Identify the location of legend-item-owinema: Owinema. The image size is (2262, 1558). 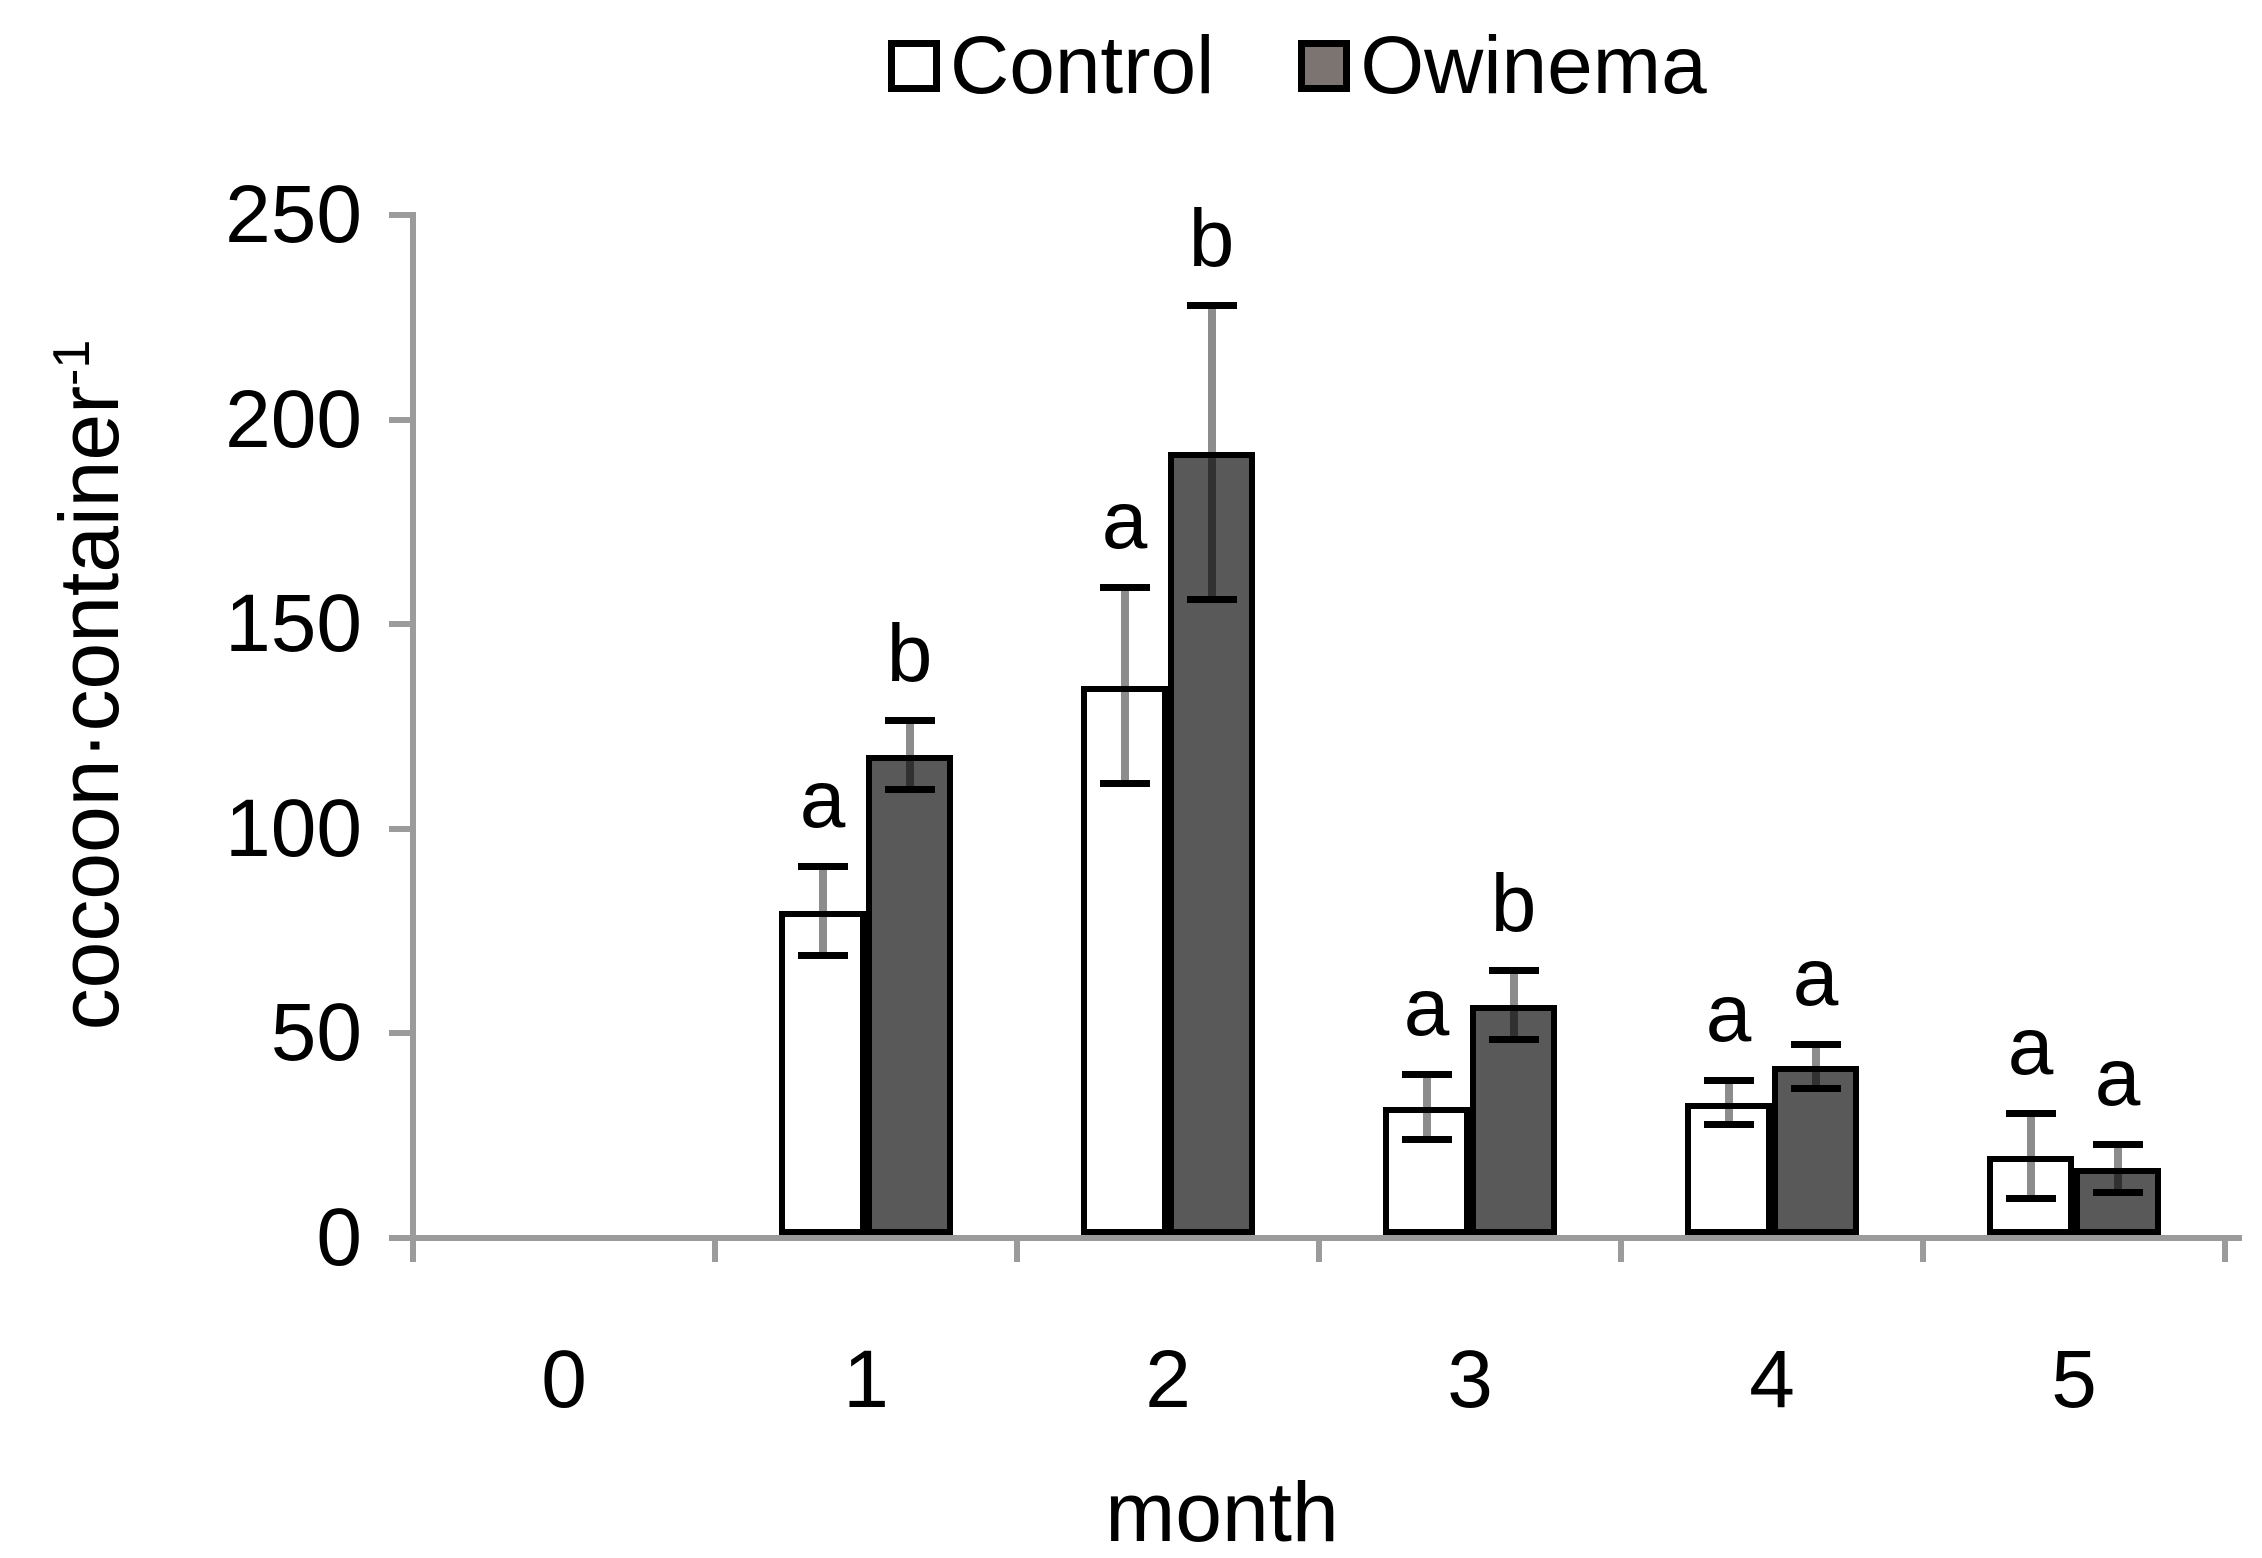
(1502, 65).